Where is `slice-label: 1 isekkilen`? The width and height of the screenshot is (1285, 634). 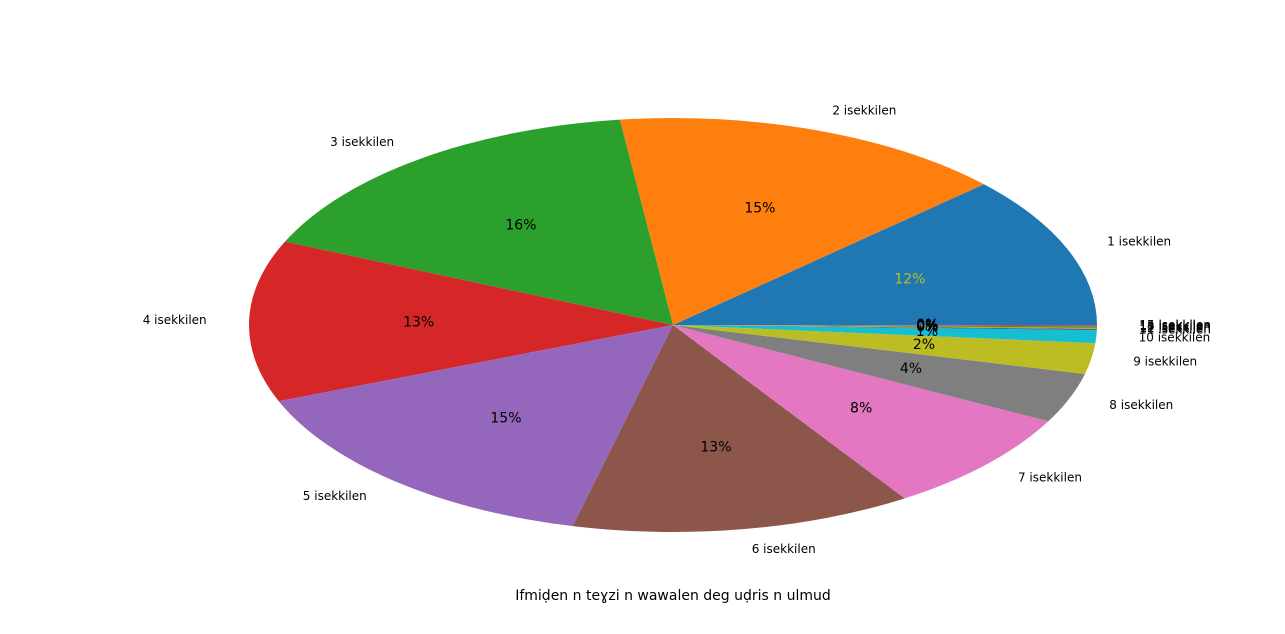
slice-label: 1 isekkilen is located at coordinates (1139, 241).